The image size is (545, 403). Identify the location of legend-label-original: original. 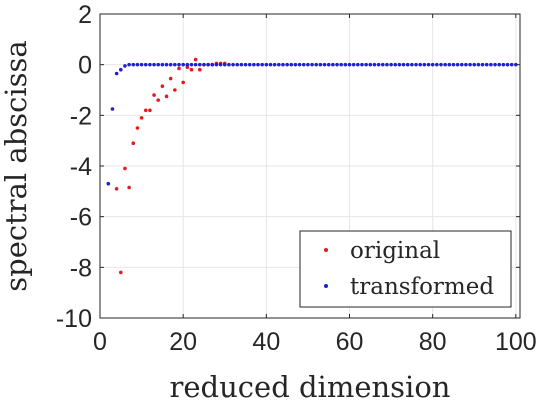
(395, 251).